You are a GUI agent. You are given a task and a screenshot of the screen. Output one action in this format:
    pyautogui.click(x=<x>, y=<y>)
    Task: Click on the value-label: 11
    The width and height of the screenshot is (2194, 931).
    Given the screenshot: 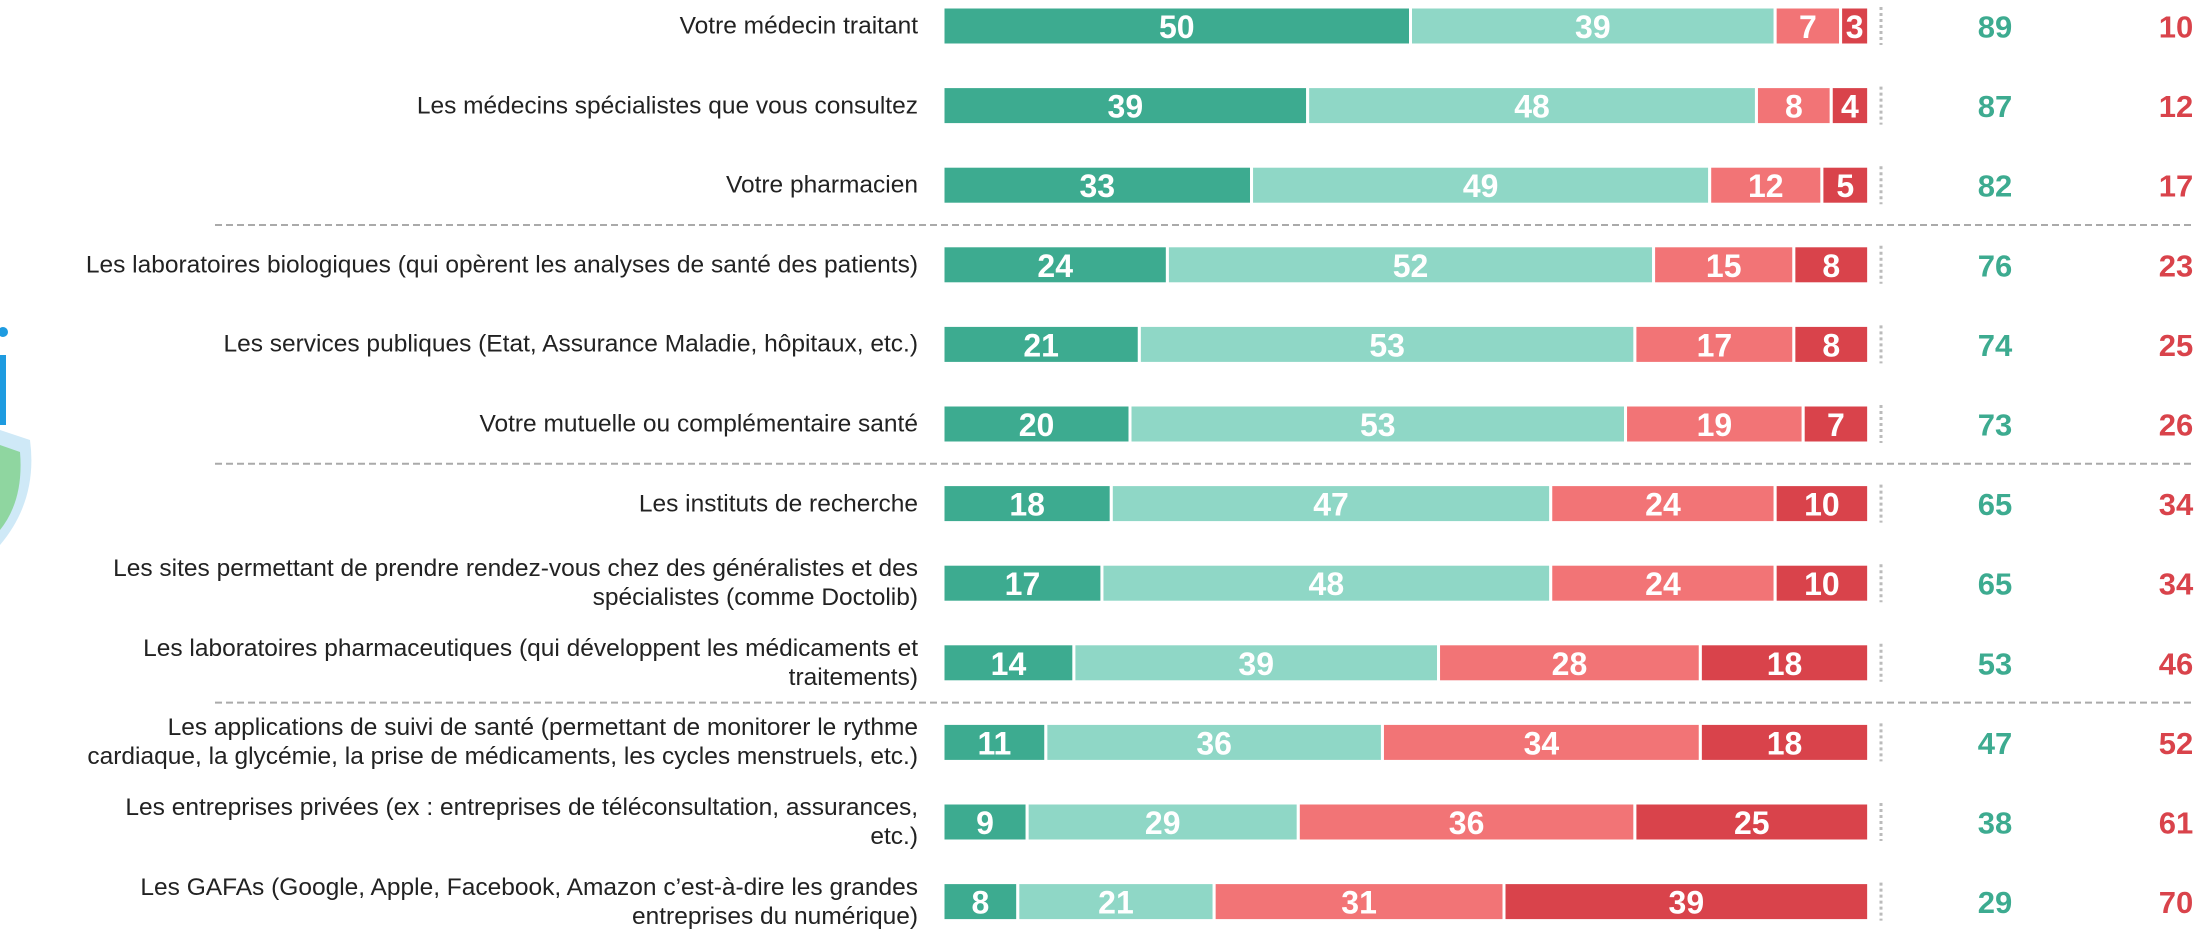 What is the action you would take?
    pyautogui.click(x=995, y=743)
    